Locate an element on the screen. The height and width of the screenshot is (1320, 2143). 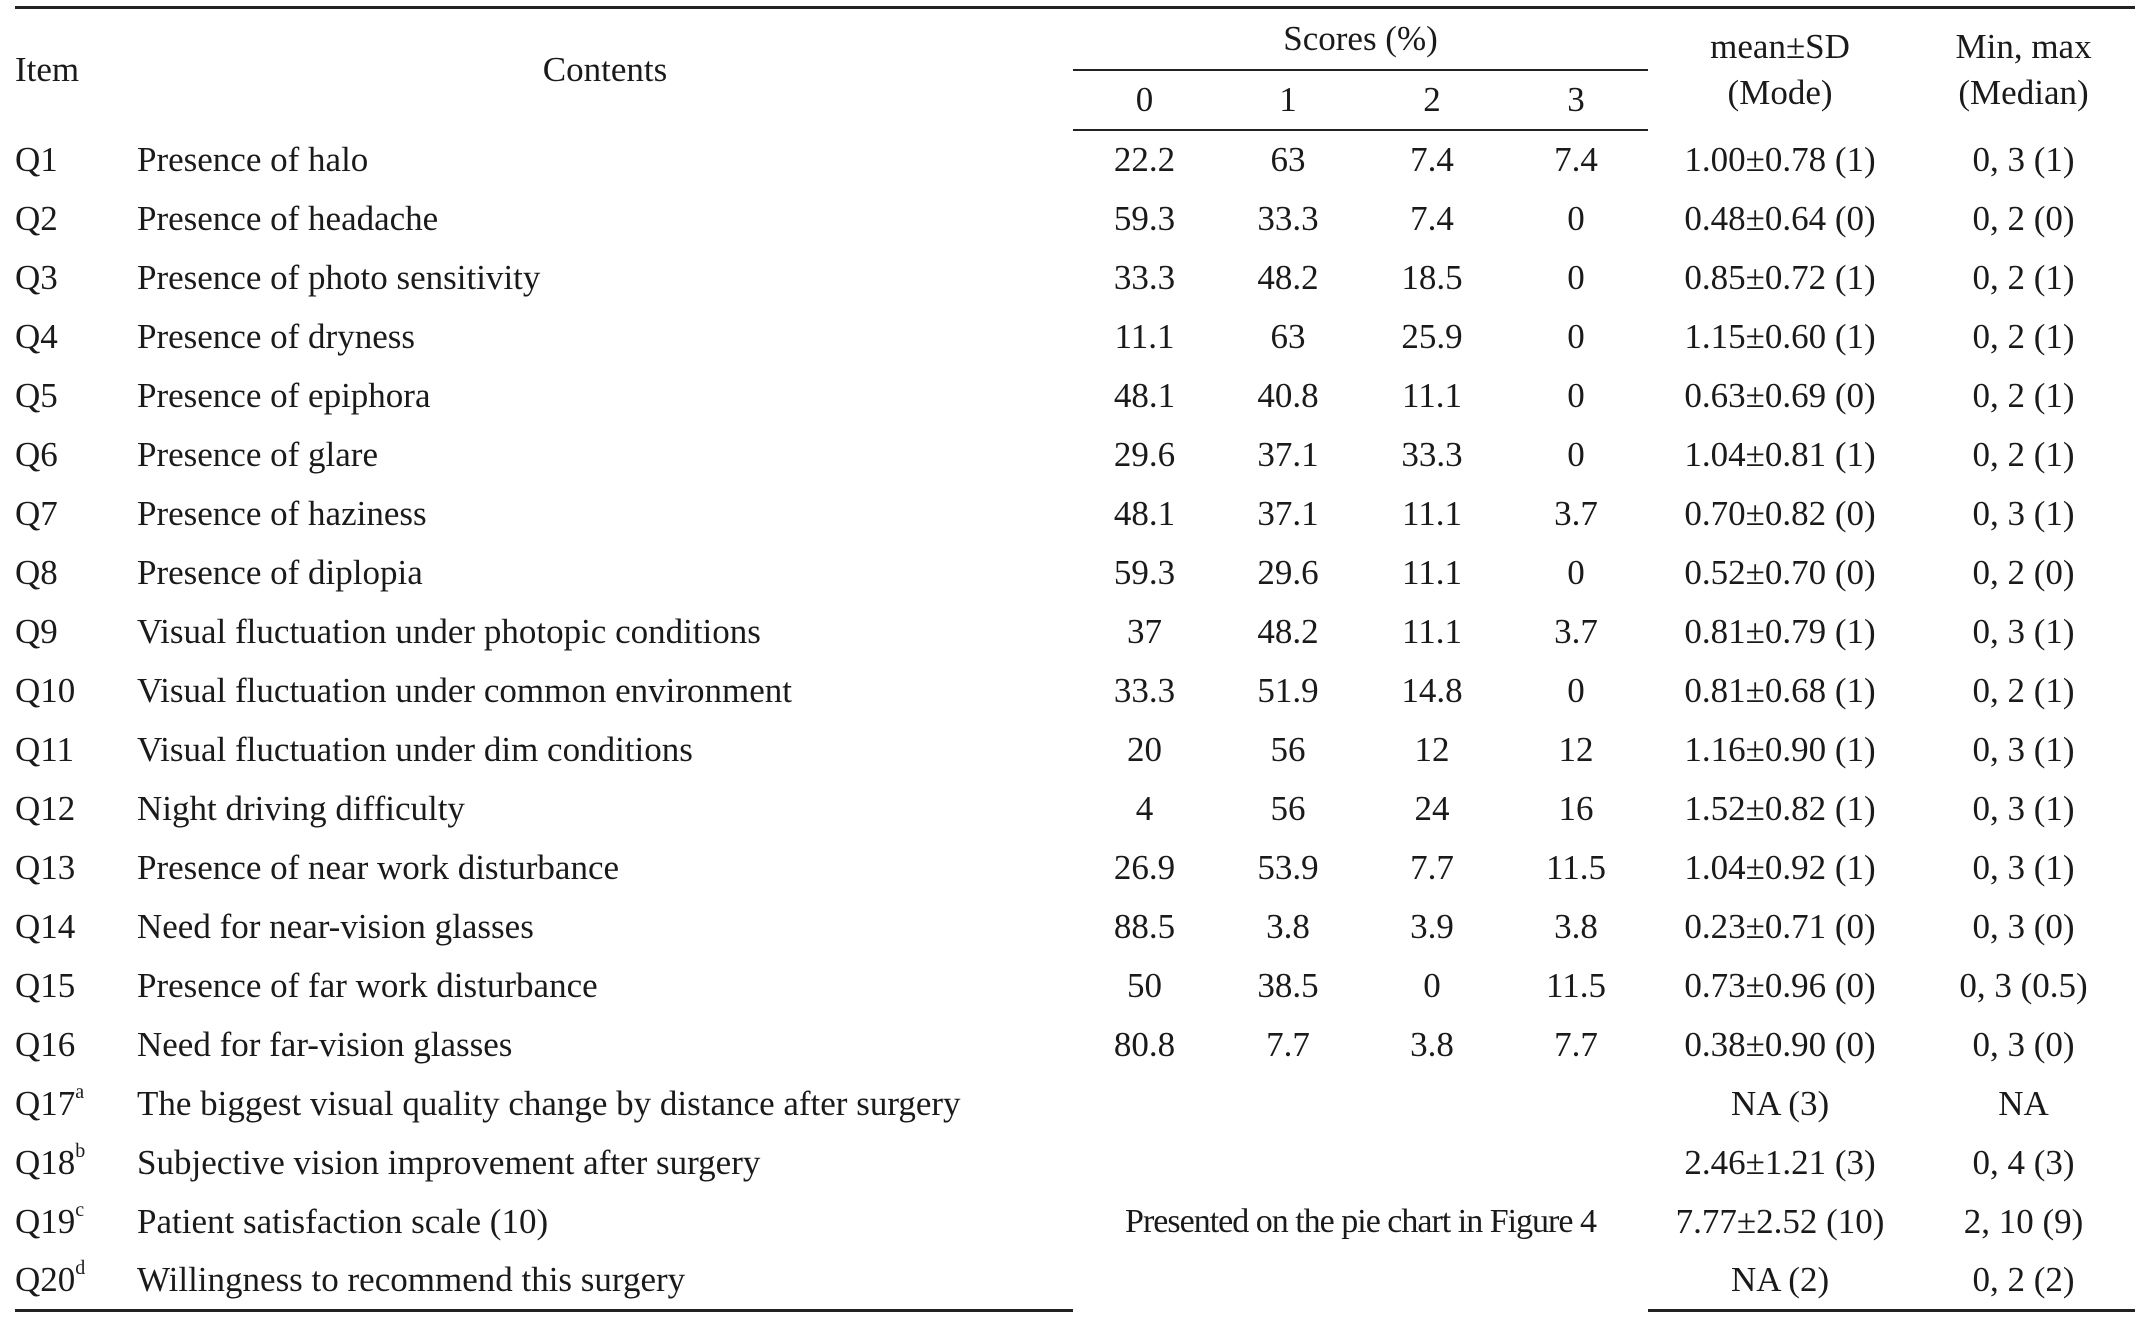
score-1-cell: 40.8 is located at coordinates (1288, 395).